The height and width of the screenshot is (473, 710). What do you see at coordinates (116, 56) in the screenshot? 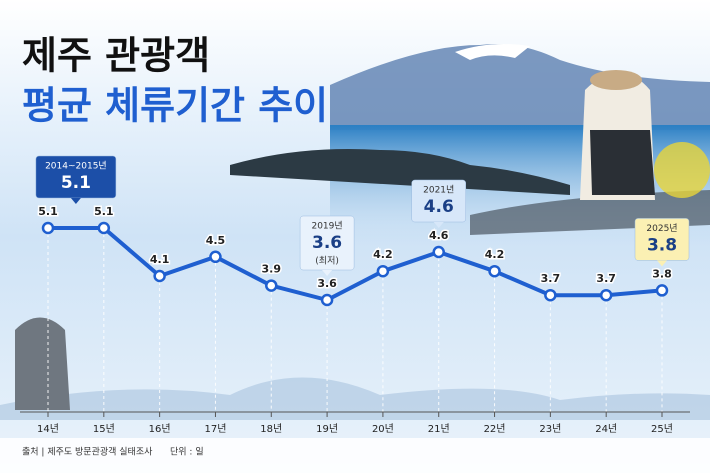
I see `title: 제주 관광객` at bounding box center [116, 56].